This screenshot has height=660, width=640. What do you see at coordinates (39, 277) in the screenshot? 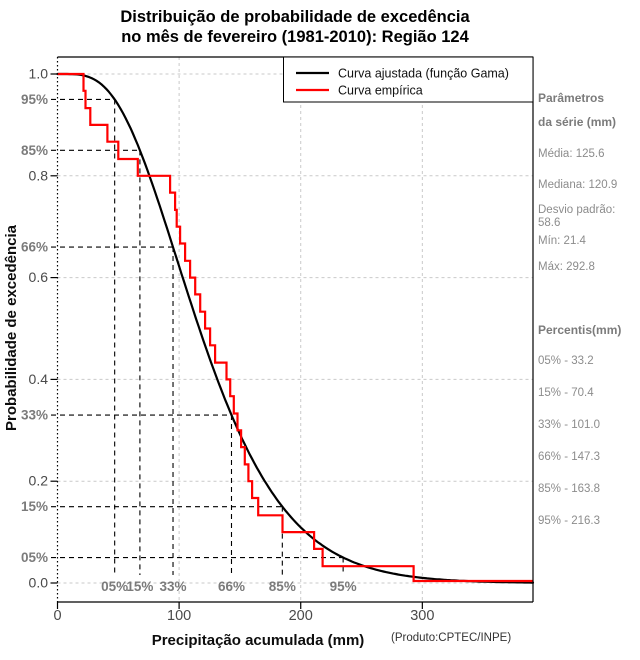
I see `y-tick-label: 0.6` at bounding box center [39, 277].